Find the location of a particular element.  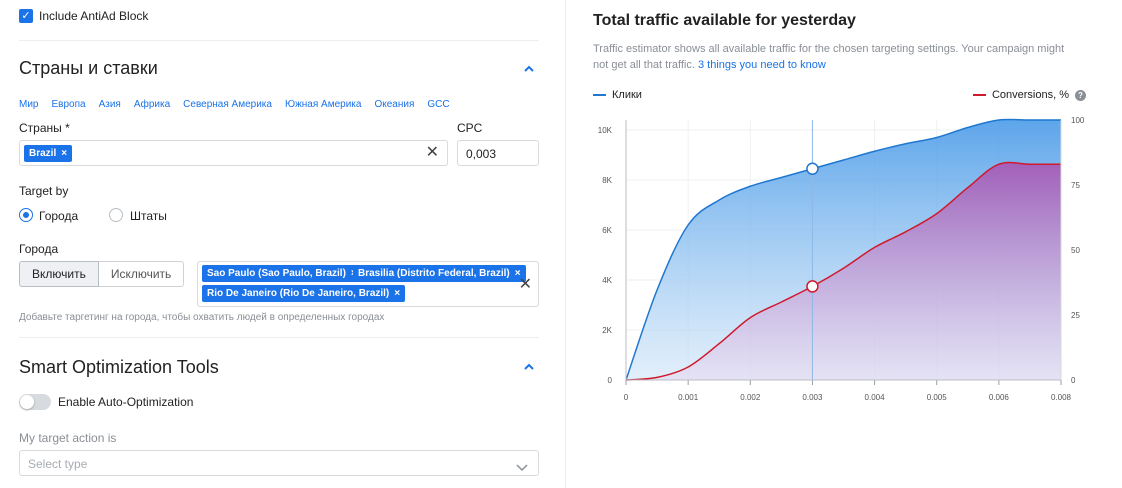

legend-conversions-swatch is located at coordinates (979, 95).